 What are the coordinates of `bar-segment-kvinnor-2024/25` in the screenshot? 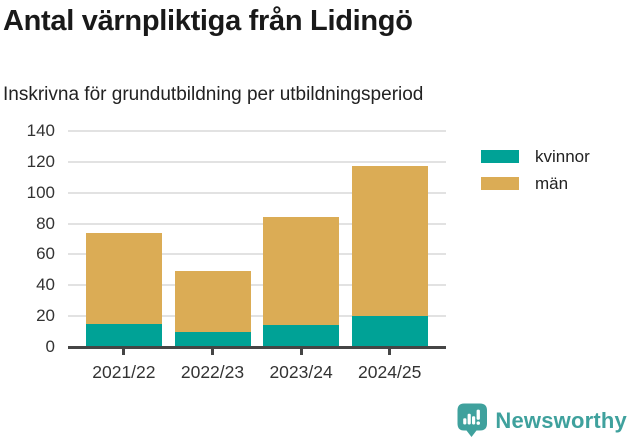 It's located at (389, 331).